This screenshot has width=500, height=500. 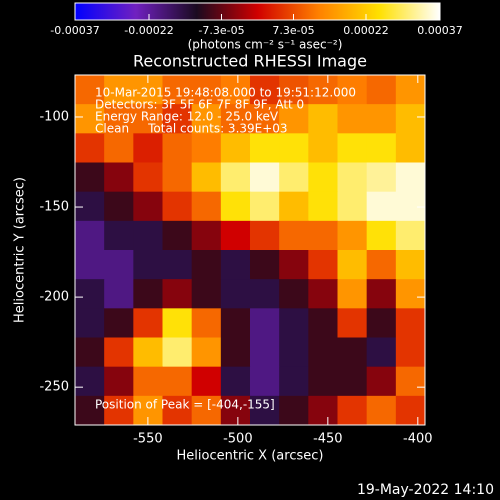 What do you see at coordinates (54, 207) in the screenshot?
I see `y-tick-label: -150` at bounding box center [54, 207].